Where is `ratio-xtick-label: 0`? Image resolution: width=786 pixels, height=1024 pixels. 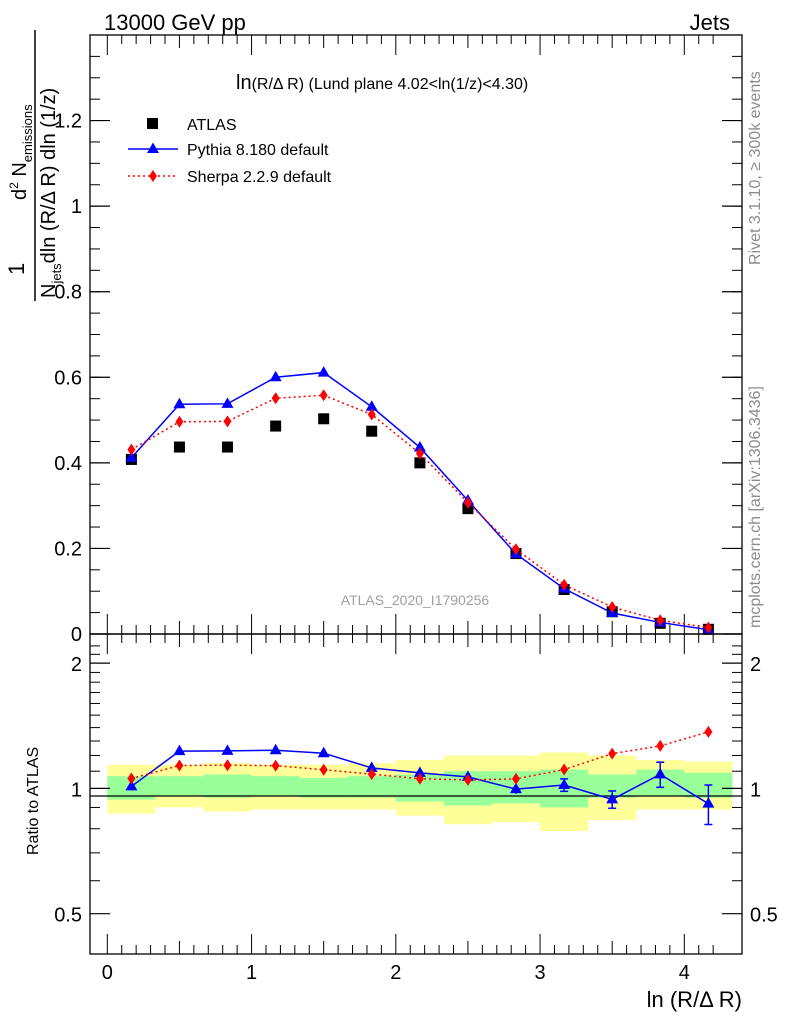 ratio-xtick-label: 0 is located at coordinates (107, 973).